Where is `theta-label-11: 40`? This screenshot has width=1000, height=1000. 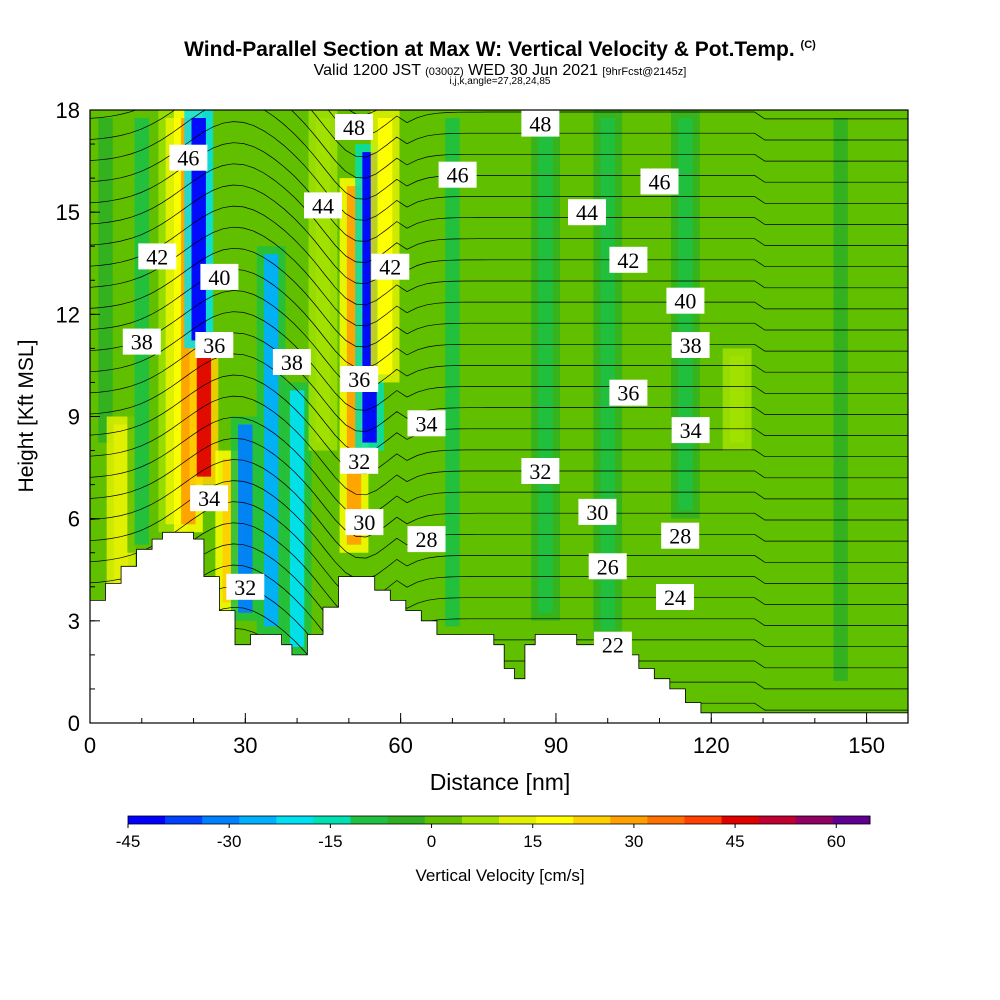 theta-label-11: 40 is located at coordinates (685, 300).